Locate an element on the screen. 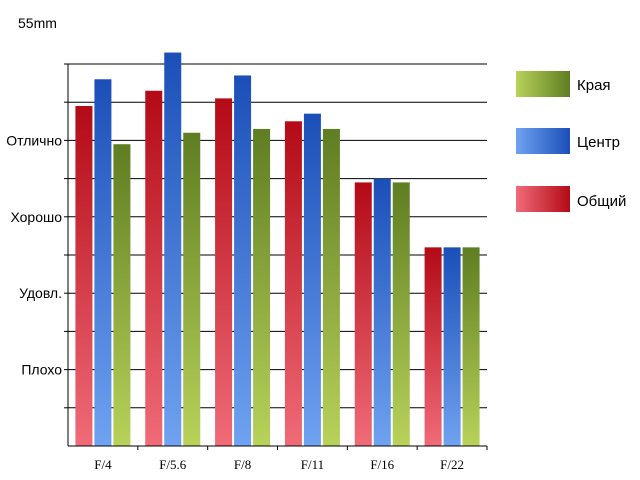 The height and width of the screenshot is (480, 640). x-tick-label: F/16 is located at coordinates (382, 464).